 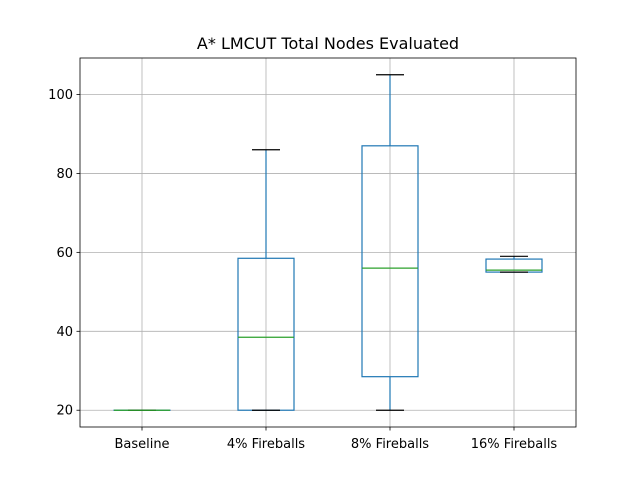 I want to click on y-tick-label: 80, so click(x=64, y=174).